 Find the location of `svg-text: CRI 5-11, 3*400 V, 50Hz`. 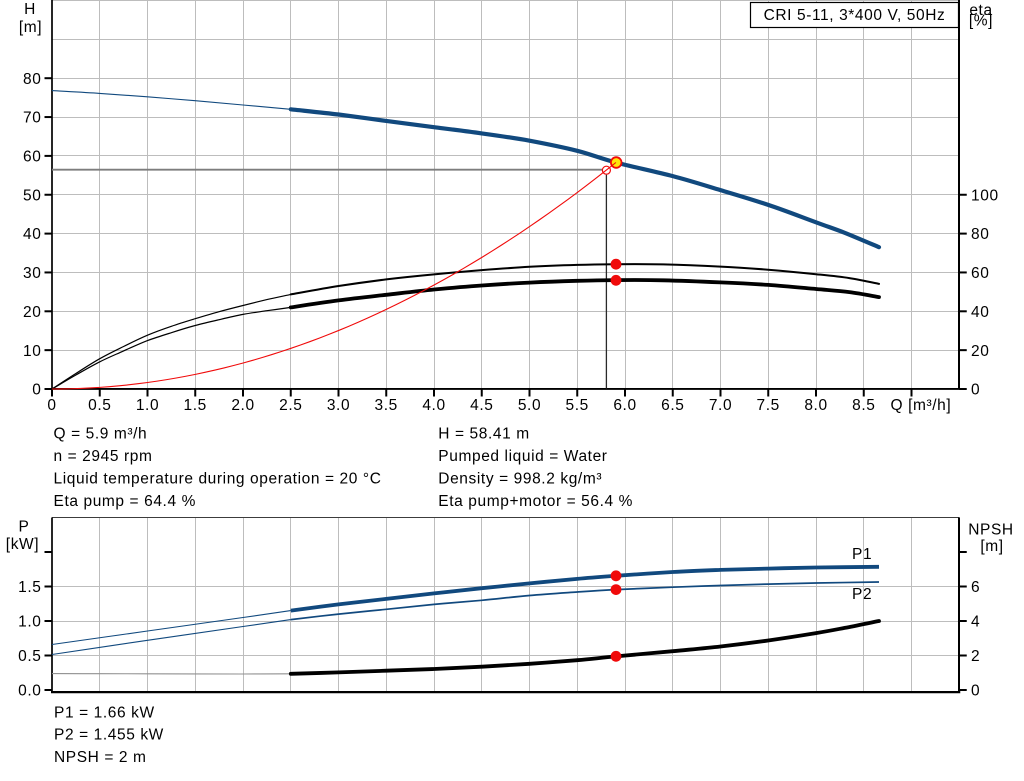

svg-text: CRI 5-11, 3*400 V, 50Hz is located at coordinates (855, 15).